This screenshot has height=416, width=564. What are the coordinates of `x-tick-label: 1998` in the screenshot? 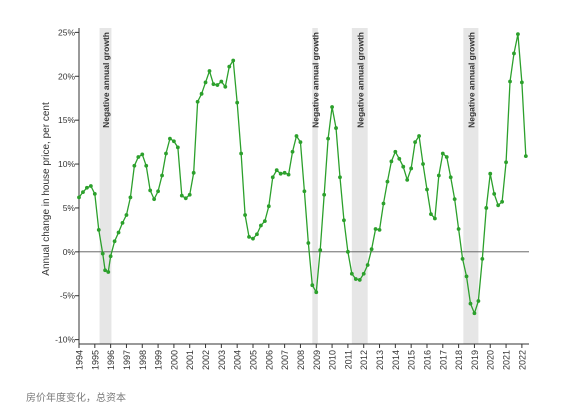 It's located at (143, 360).